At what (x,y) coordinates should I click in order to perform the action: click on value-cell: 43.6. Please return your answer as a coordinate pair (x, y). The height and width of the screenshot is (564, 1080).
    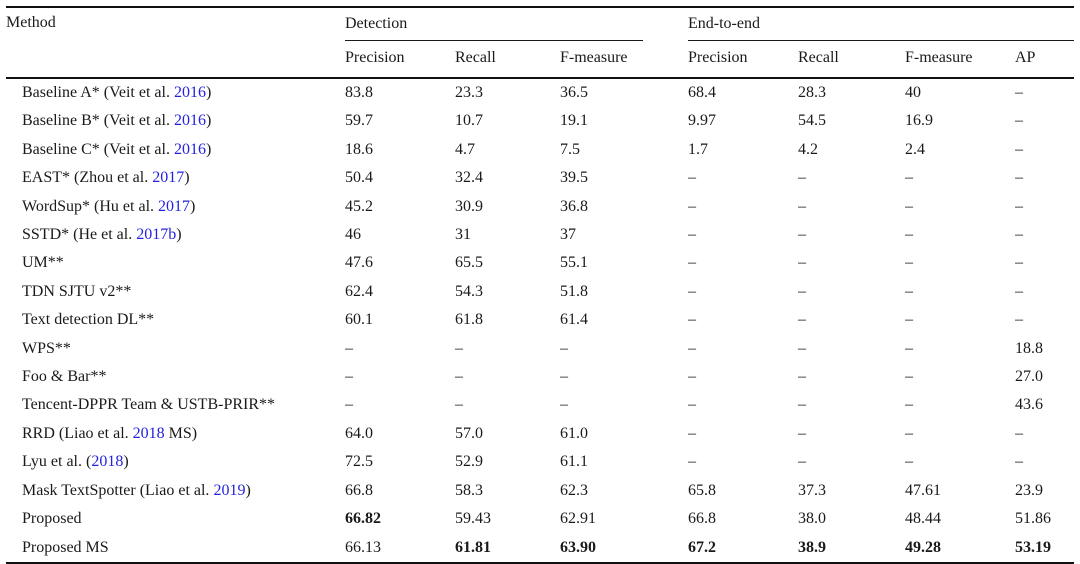
    Looking at the image, I should click on (1029, 405).